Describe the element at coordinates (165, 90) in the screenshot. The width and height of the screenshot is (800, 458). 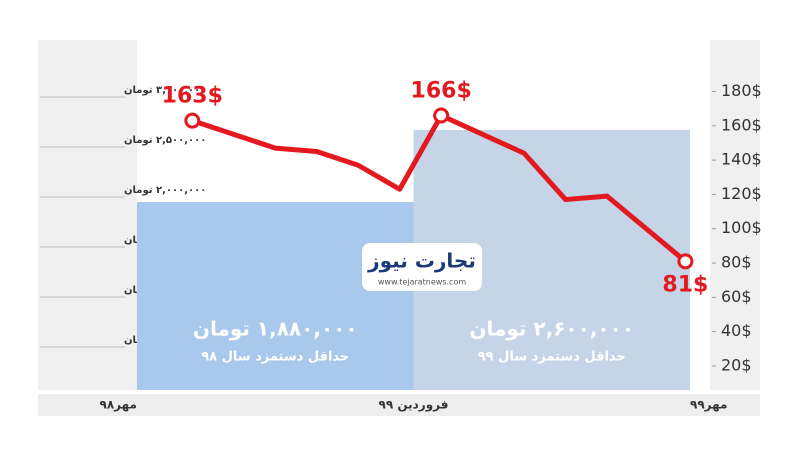
I see `y-tick-label: ۳,۰۰۰,۰۰۰ تومان` at that location.